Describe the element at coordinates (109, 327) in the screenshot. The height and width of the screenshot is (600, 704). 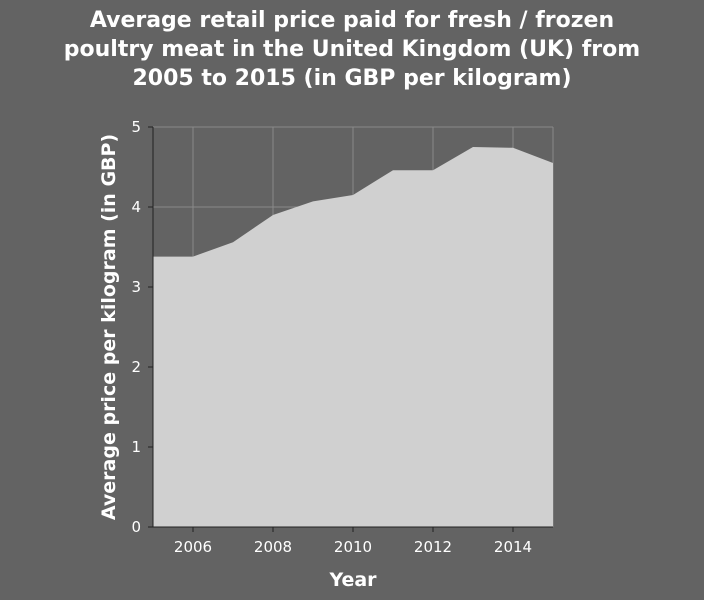
I see `y-axis-label: Average price per kilogram (in GBP)` at that location.